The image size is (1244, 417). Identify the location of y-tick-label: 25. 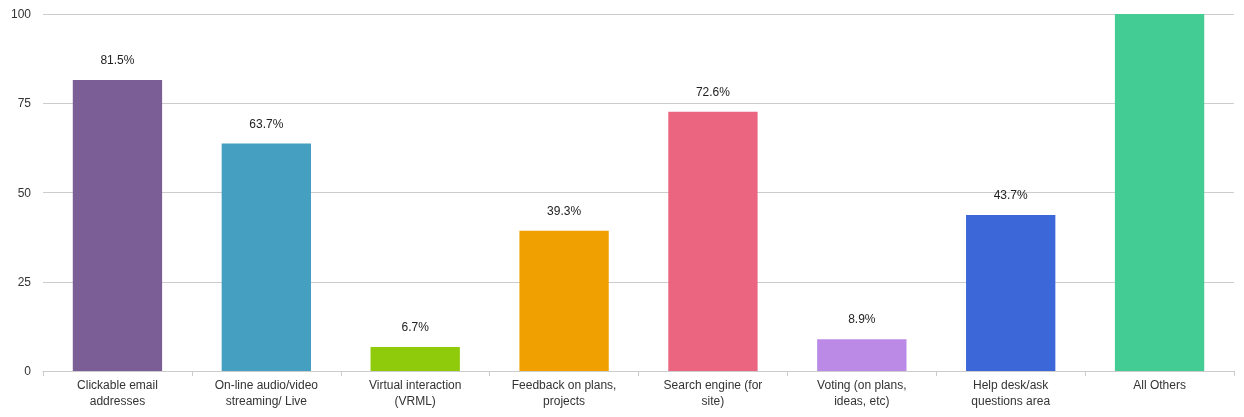
(24, 281).